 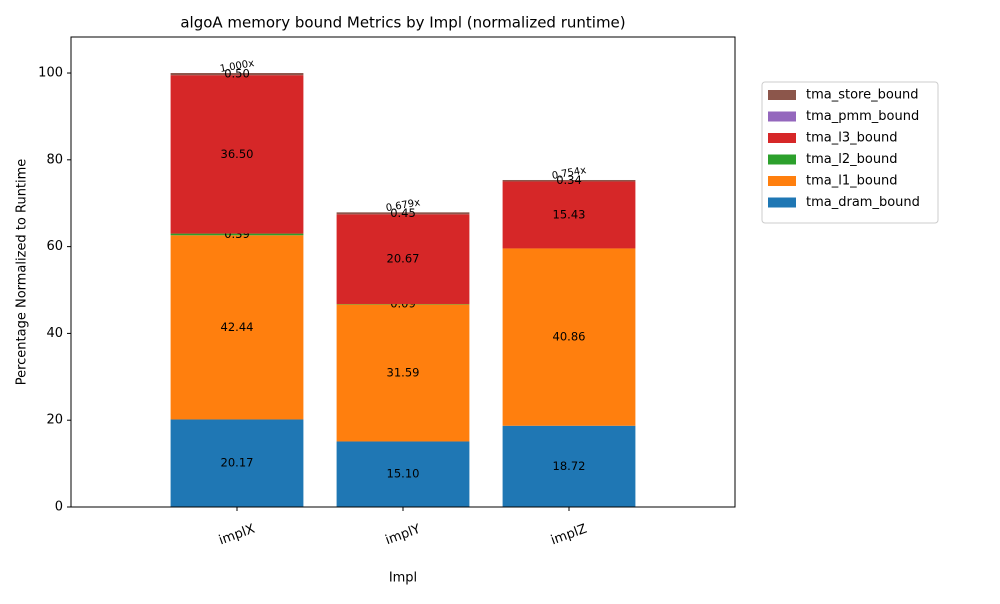 I want to click on y-tick-label: 40, so click(x=54, y=333).